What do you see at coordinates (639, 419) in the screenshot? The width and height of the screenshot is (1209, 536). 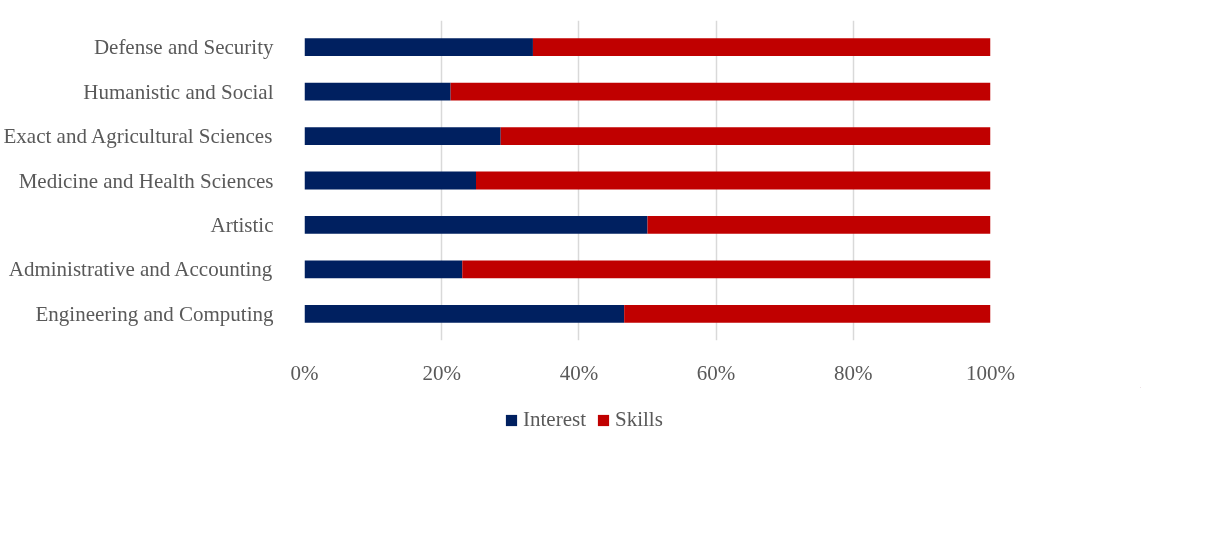 I see `legend-label: Skills` at bounding box center [639, 419].